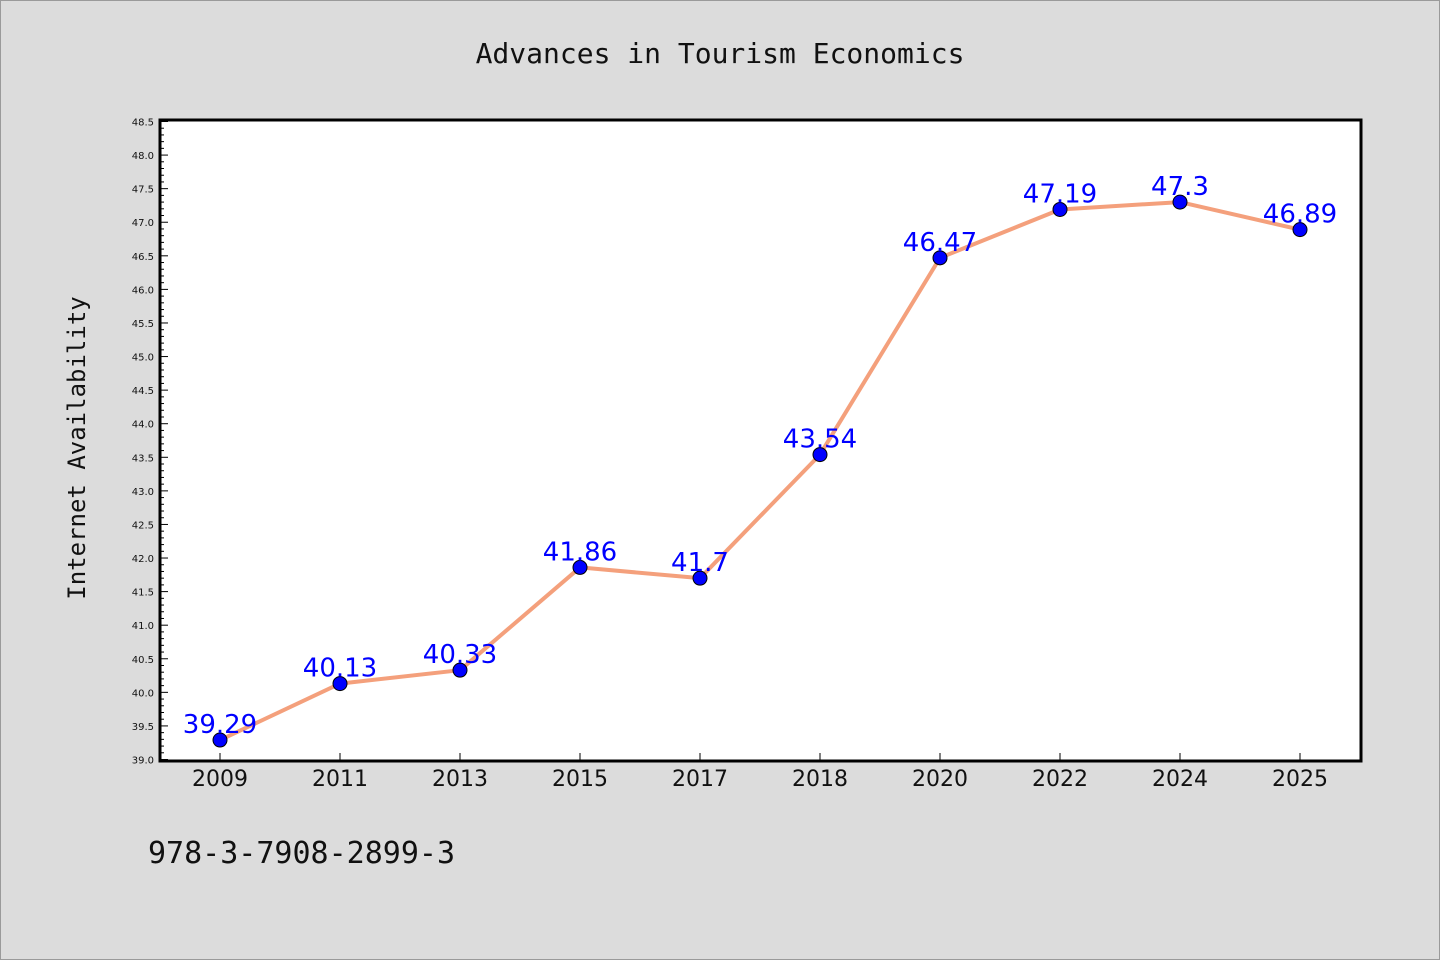 This screenshot has height=960, width=1440. I want to click on x-tick-label: 2022, so click(1060, 779).